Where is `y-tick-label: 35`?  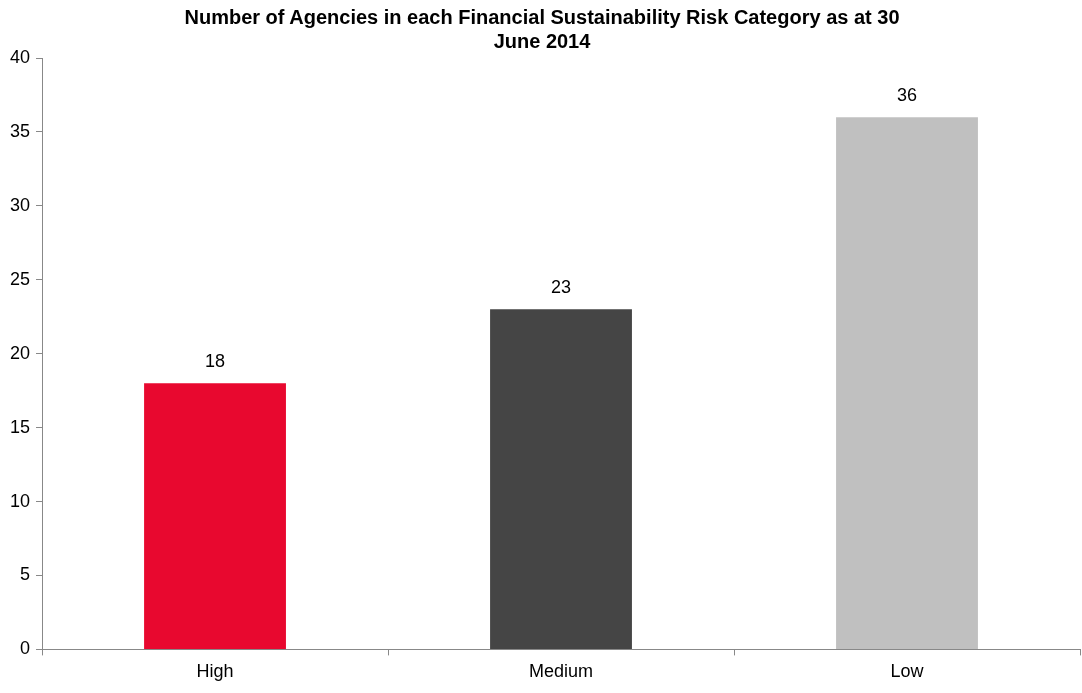 y-tick-label: 35 is located at coordinates (20, 130).